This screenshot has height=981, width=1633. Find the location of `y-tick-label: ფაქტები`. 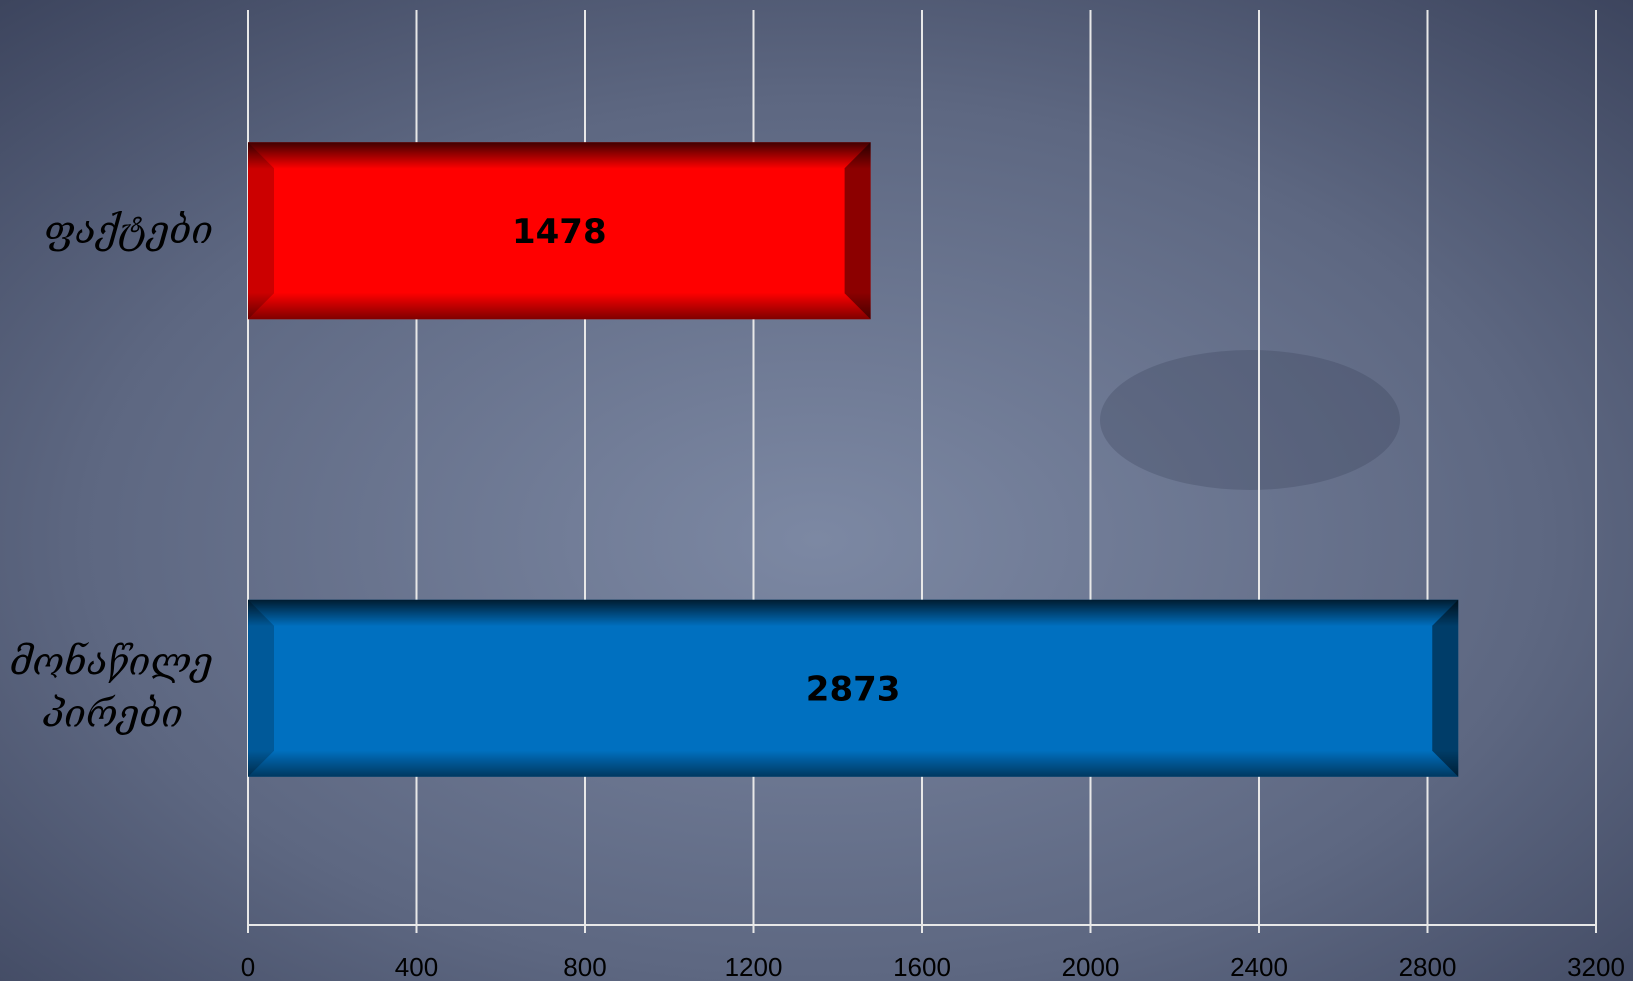

y-tick-label: ფაქტები is located at coordinates (128, 230).